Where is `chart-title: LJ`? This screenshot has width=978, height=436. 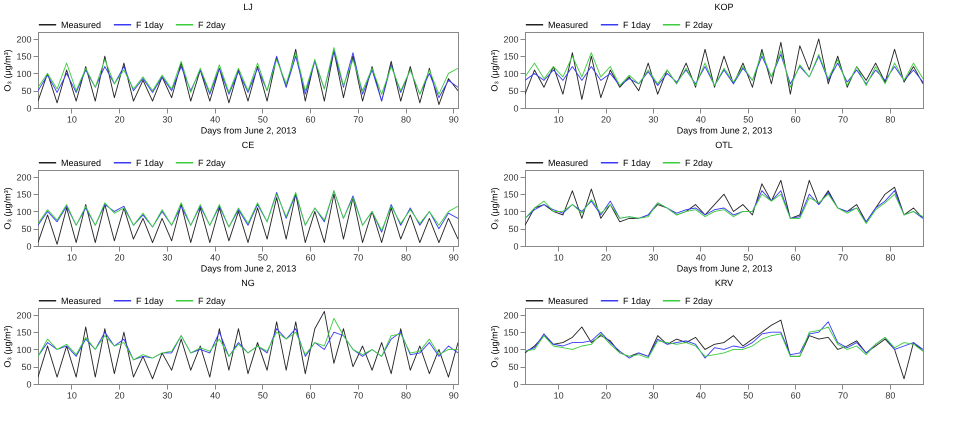 chart-title: LJ is located at coordinates (248, 7).